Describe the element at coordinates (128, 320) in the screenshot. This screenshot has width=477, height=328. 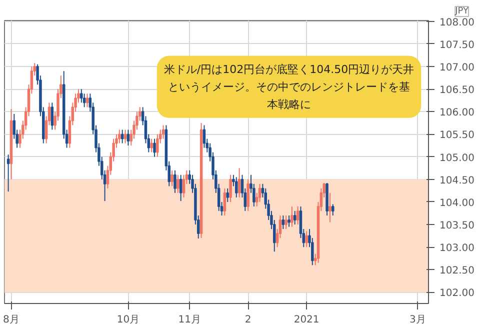
I see `x-tick-label: 10月` at that location.